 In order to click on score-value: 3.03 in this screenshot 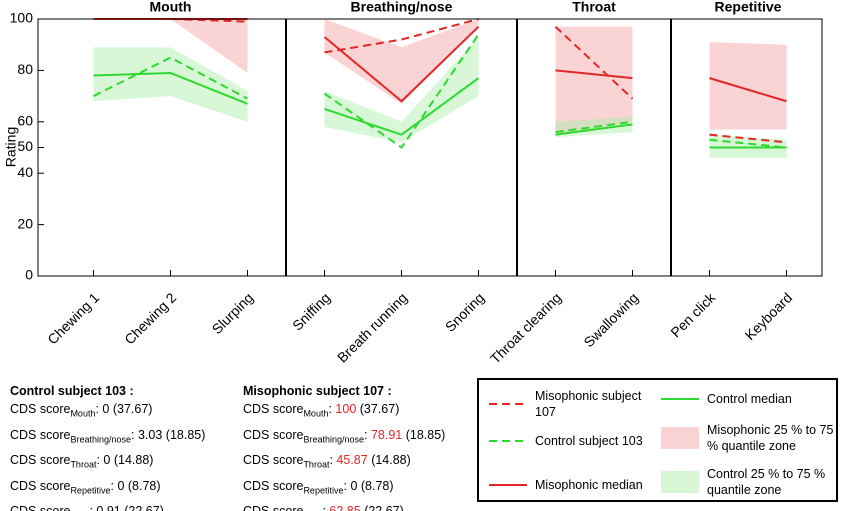, I will do `click(150, 434)`.